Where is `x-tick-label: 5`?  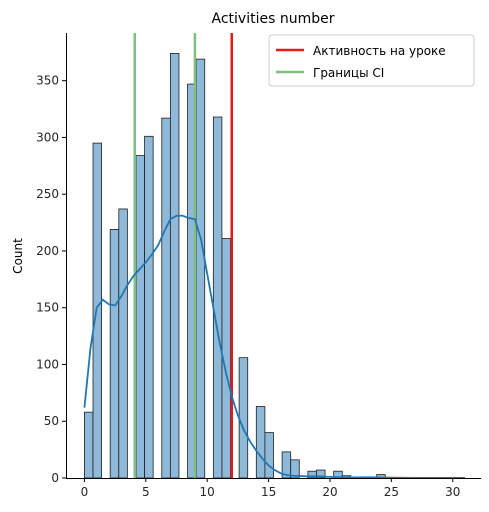 x-tick-label: 5 is located at coordinates (146, 492).